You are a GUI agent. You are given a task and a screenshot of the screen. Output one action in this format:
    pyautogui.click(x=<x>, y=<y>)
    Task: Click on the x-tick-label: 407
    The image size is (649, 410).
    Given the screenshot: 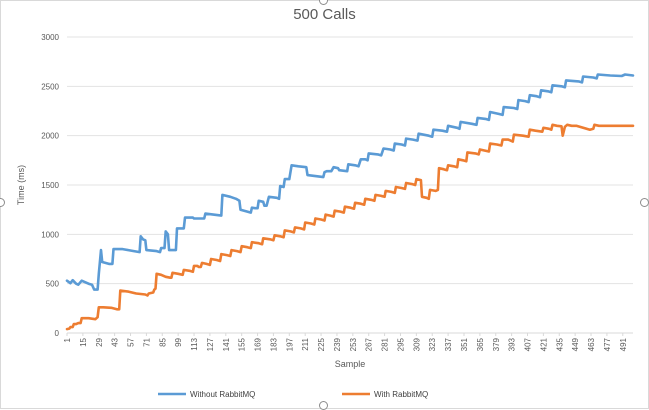 What is the action you would take?
    pyautogui.click(x=528, y=344)
    